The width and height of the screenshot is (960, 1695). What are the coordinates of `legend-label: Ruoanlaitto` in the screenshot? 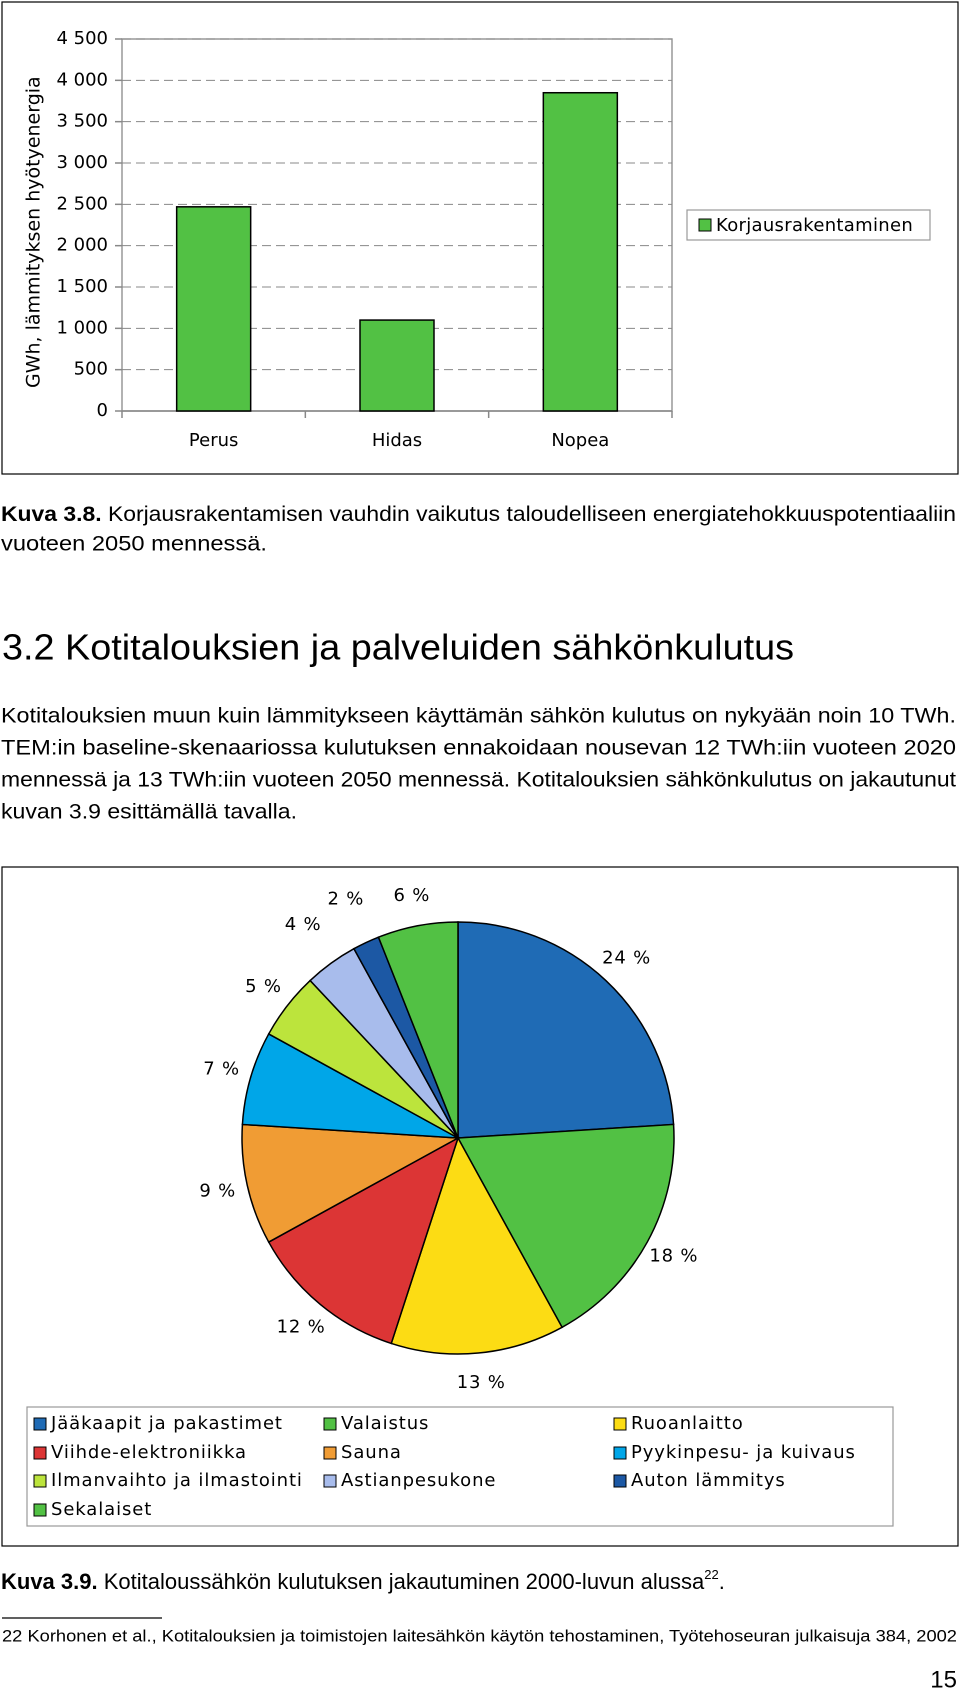 It's located at (687, 1423).